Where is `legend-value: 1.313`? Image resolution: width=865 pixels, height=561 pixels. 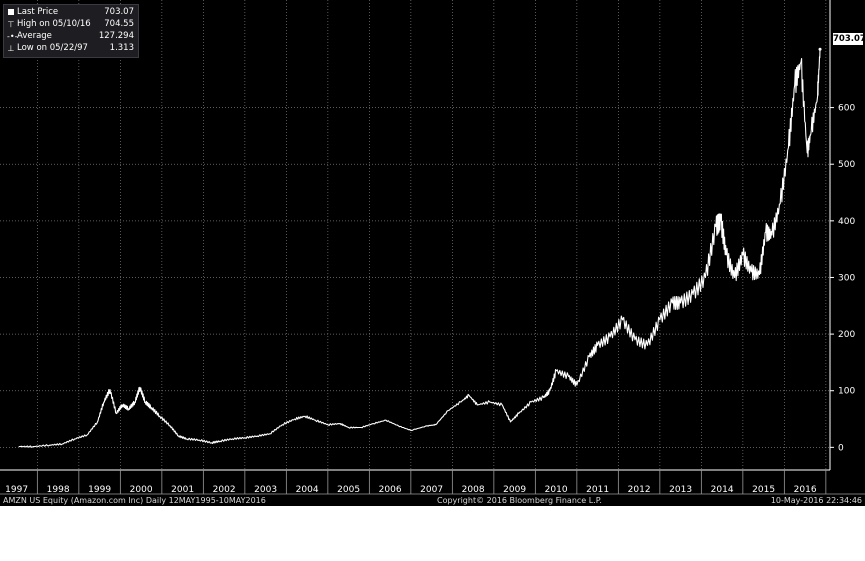
legend-value: 1.313 is located at coordinates (121, 48).